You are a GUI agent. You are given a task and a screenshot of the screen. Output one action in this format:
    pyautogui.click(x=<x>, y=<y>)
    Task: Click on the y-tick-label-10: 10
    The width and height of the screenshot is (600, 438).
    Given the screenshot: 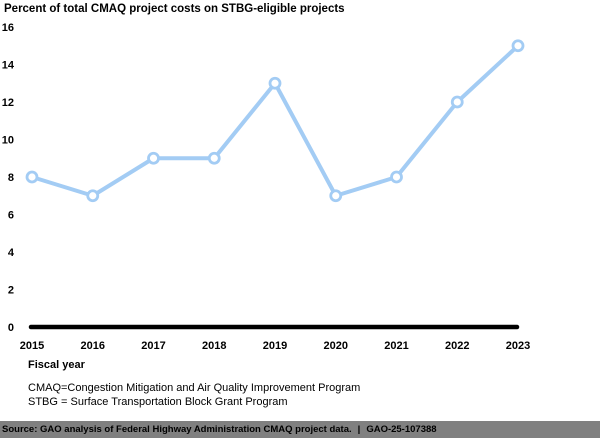 What is the action you would take?
    pyautogui.click(x=8, y=141)
    